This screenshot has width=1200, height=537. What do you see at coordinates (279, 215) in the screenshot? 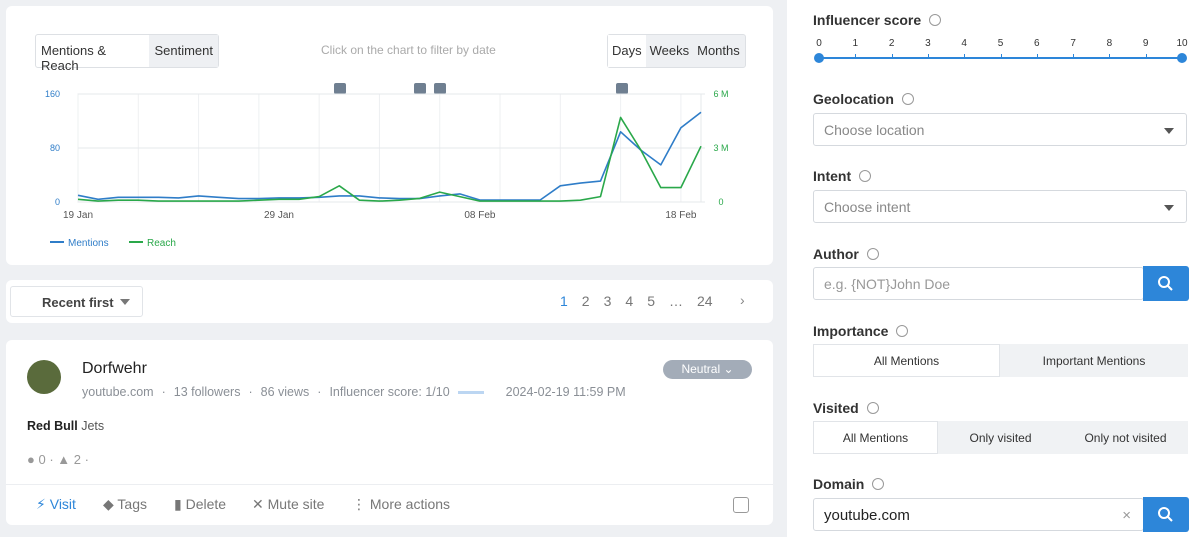
I see `x-tick-label: 29 Jan` at bounding box center [279, 215].